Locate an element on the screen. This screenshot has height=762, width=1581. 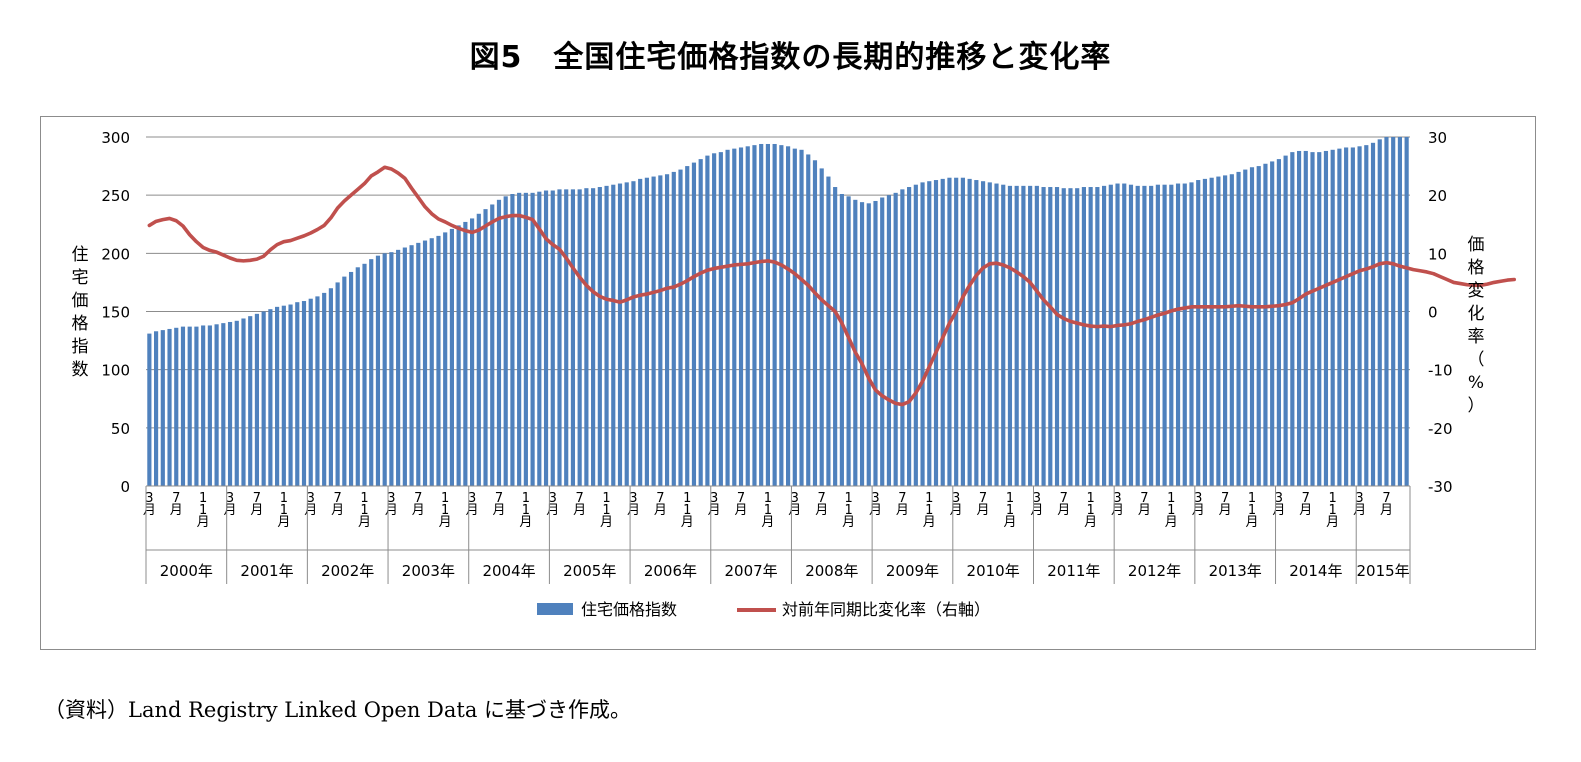
right-tick-label: 20 is located at coordinates (1437, 196).